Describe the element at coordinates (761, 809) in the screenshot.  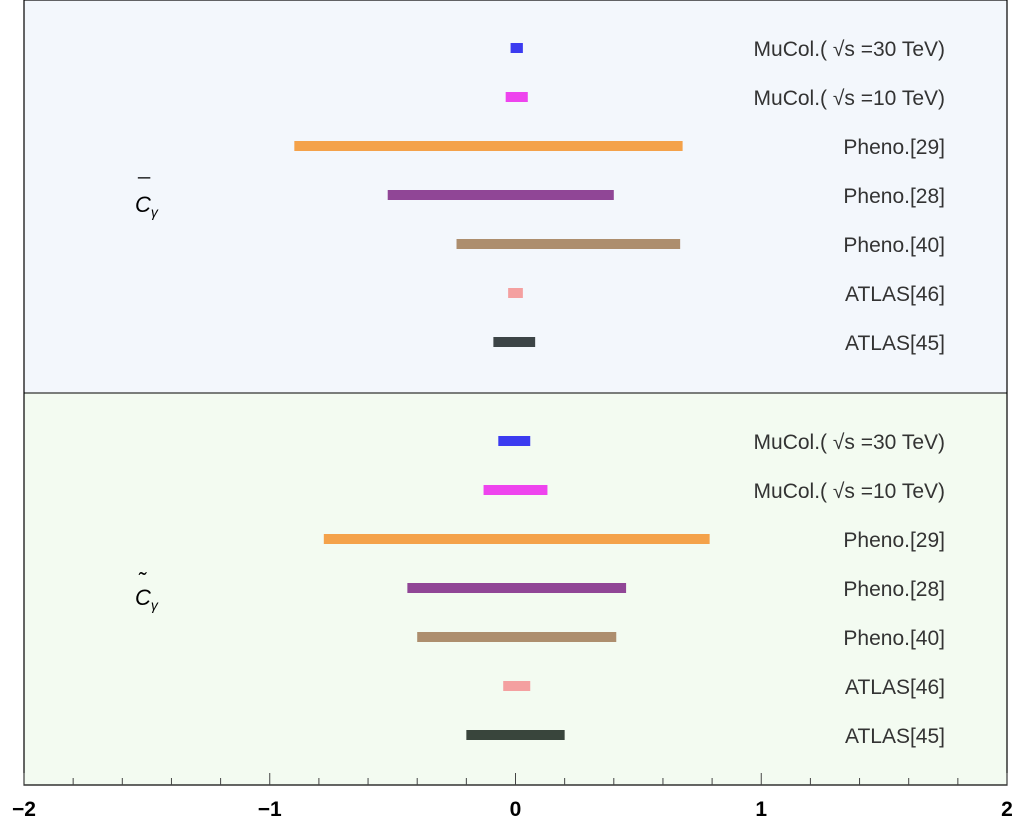
I see `x-tick-label: 1` at that location.